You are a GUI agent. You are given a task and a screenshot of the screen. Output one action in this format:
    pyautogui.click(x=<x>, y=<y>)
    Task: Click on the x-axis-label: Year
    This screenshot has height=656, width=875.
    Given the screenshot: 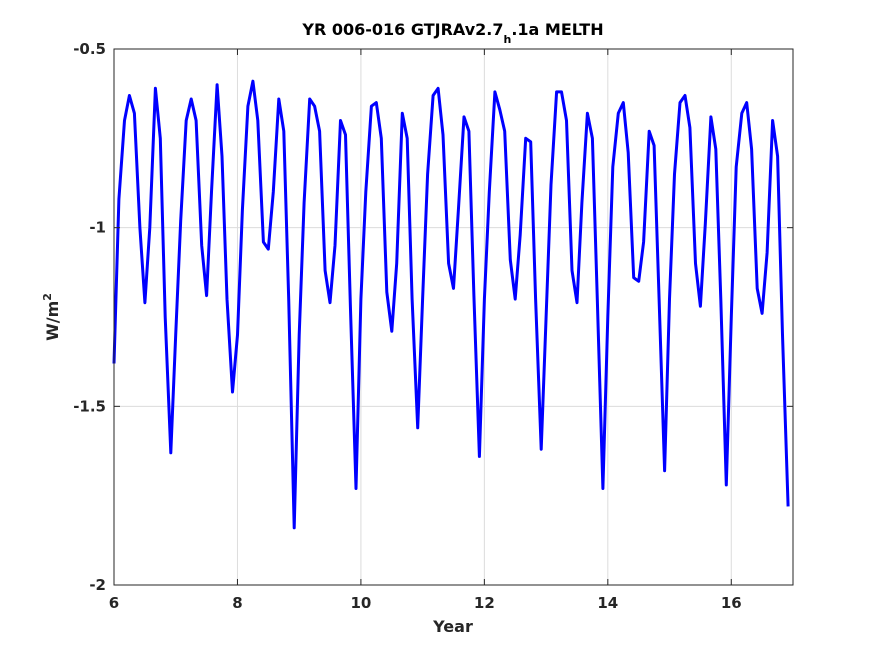 What is the action you would take?
    pyautogui.click(x=452, y=626)
    